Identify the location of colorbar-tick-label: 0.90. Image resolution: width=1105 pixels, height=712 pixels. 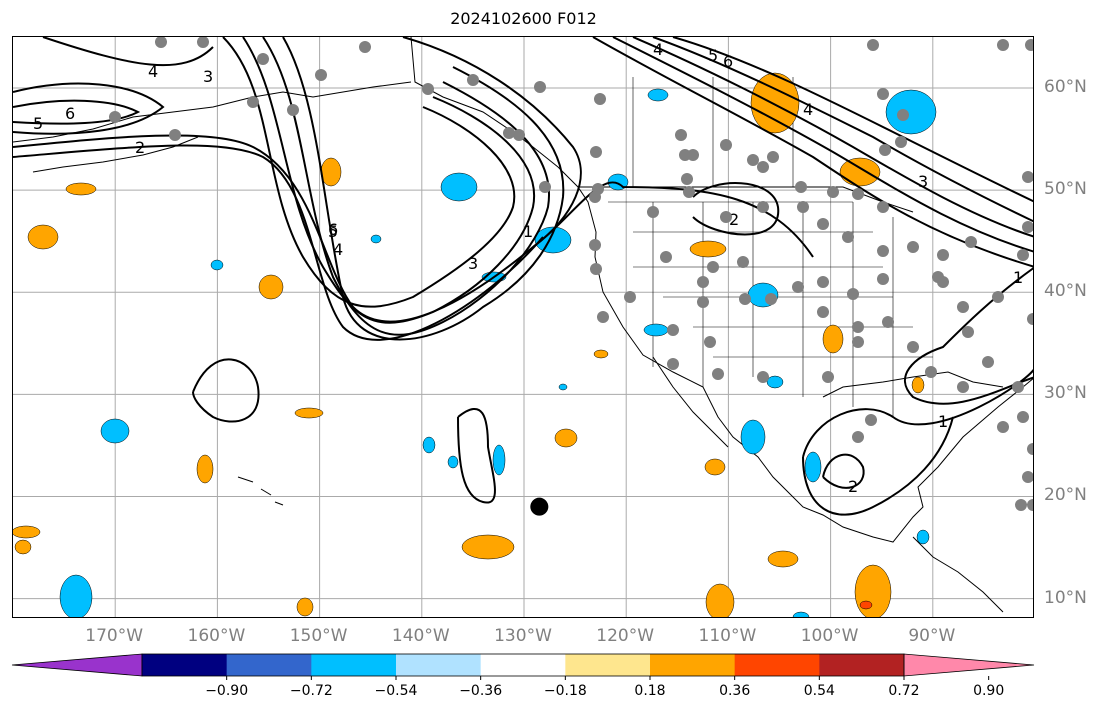
(989, 691).